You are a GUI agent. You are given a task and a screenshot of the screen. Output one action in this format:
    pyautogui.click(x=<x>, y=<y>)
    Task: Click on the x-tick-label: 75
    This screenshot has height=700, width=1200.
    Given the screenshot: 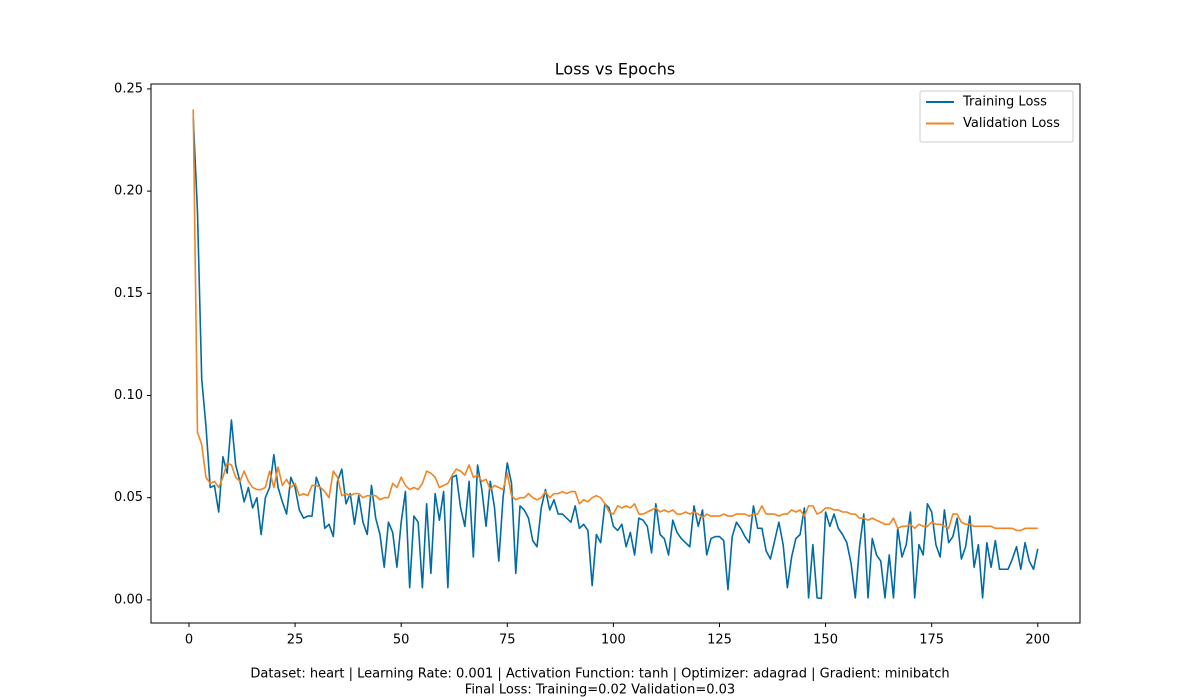 What is the action you would take?
    pyautogui.click(x=507, y=640)
    